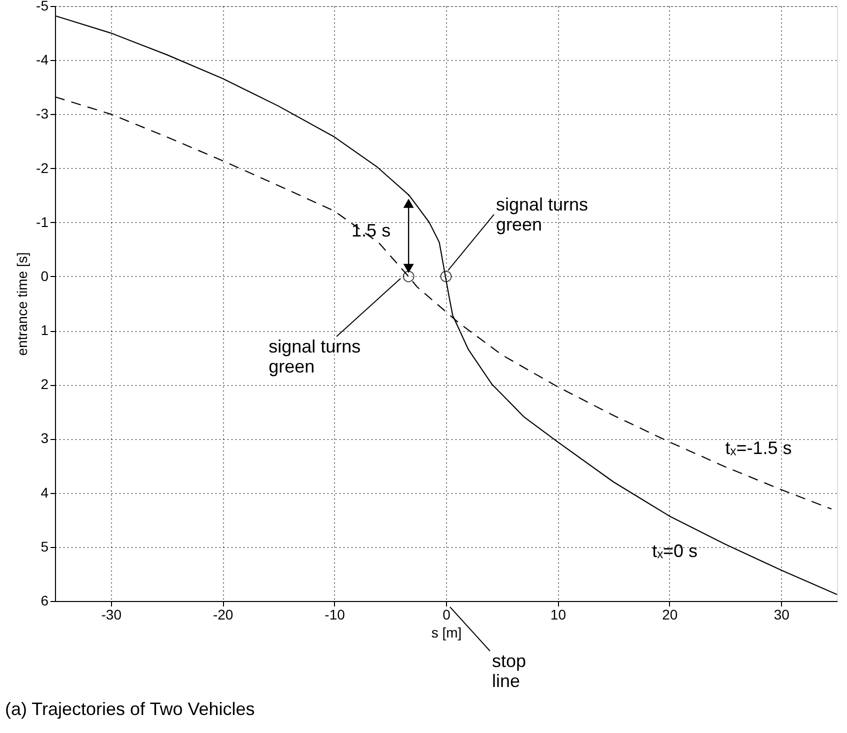  Describe the element at coordinates (446, 632) in the screenshot. I see `x-axis-title: s [m]` at that location.